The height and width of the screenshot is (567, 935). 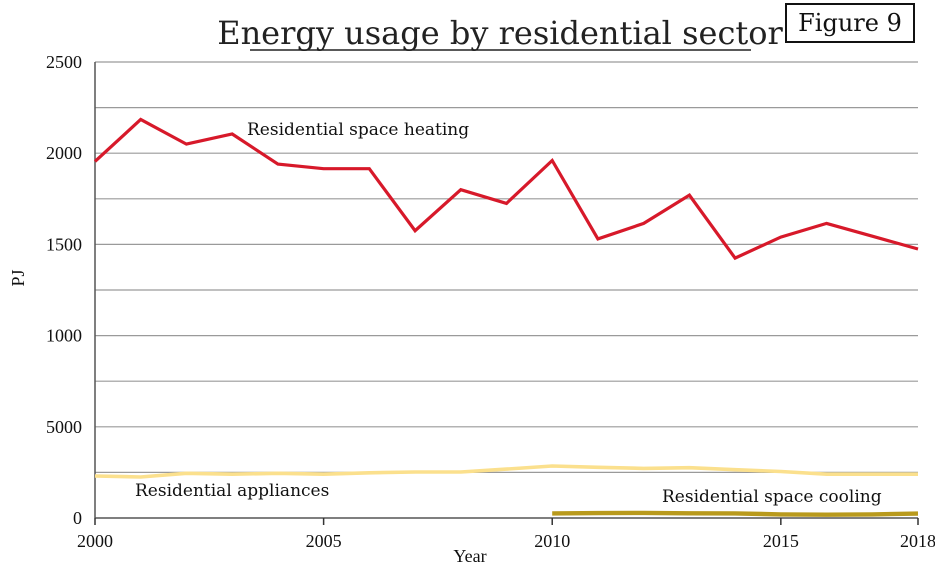 I want to click on x-ticks: 2000 2005 2010 2015 2018, so click(x=506, y=534).